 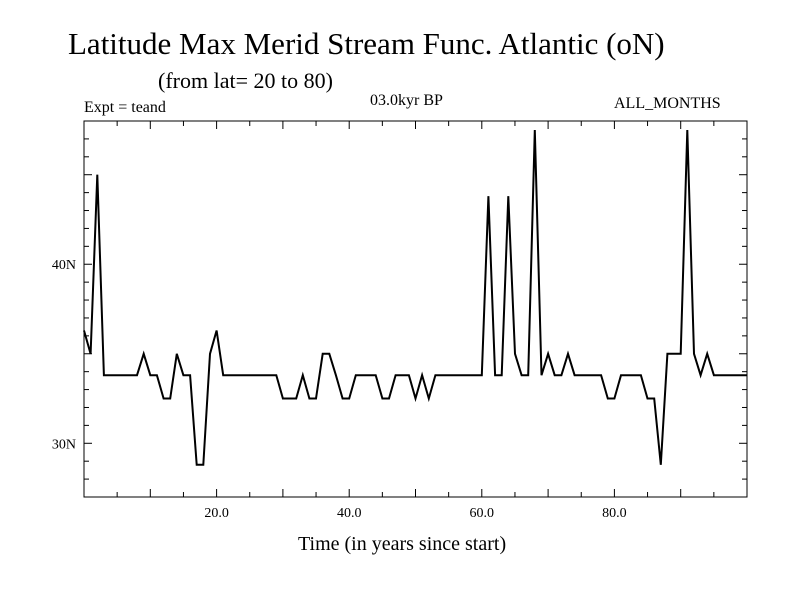 I want to click on x-tick-label: 20.0, so click(x=216, y=513).